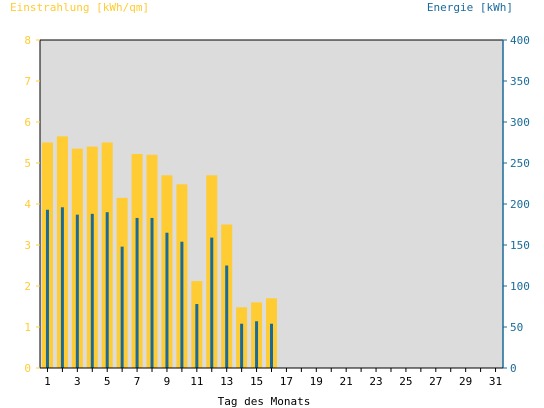  What do you see at coordinates (516, 327) in the screenshot?
I see `right-tick-label: 50` at bounding box center [516, 327].